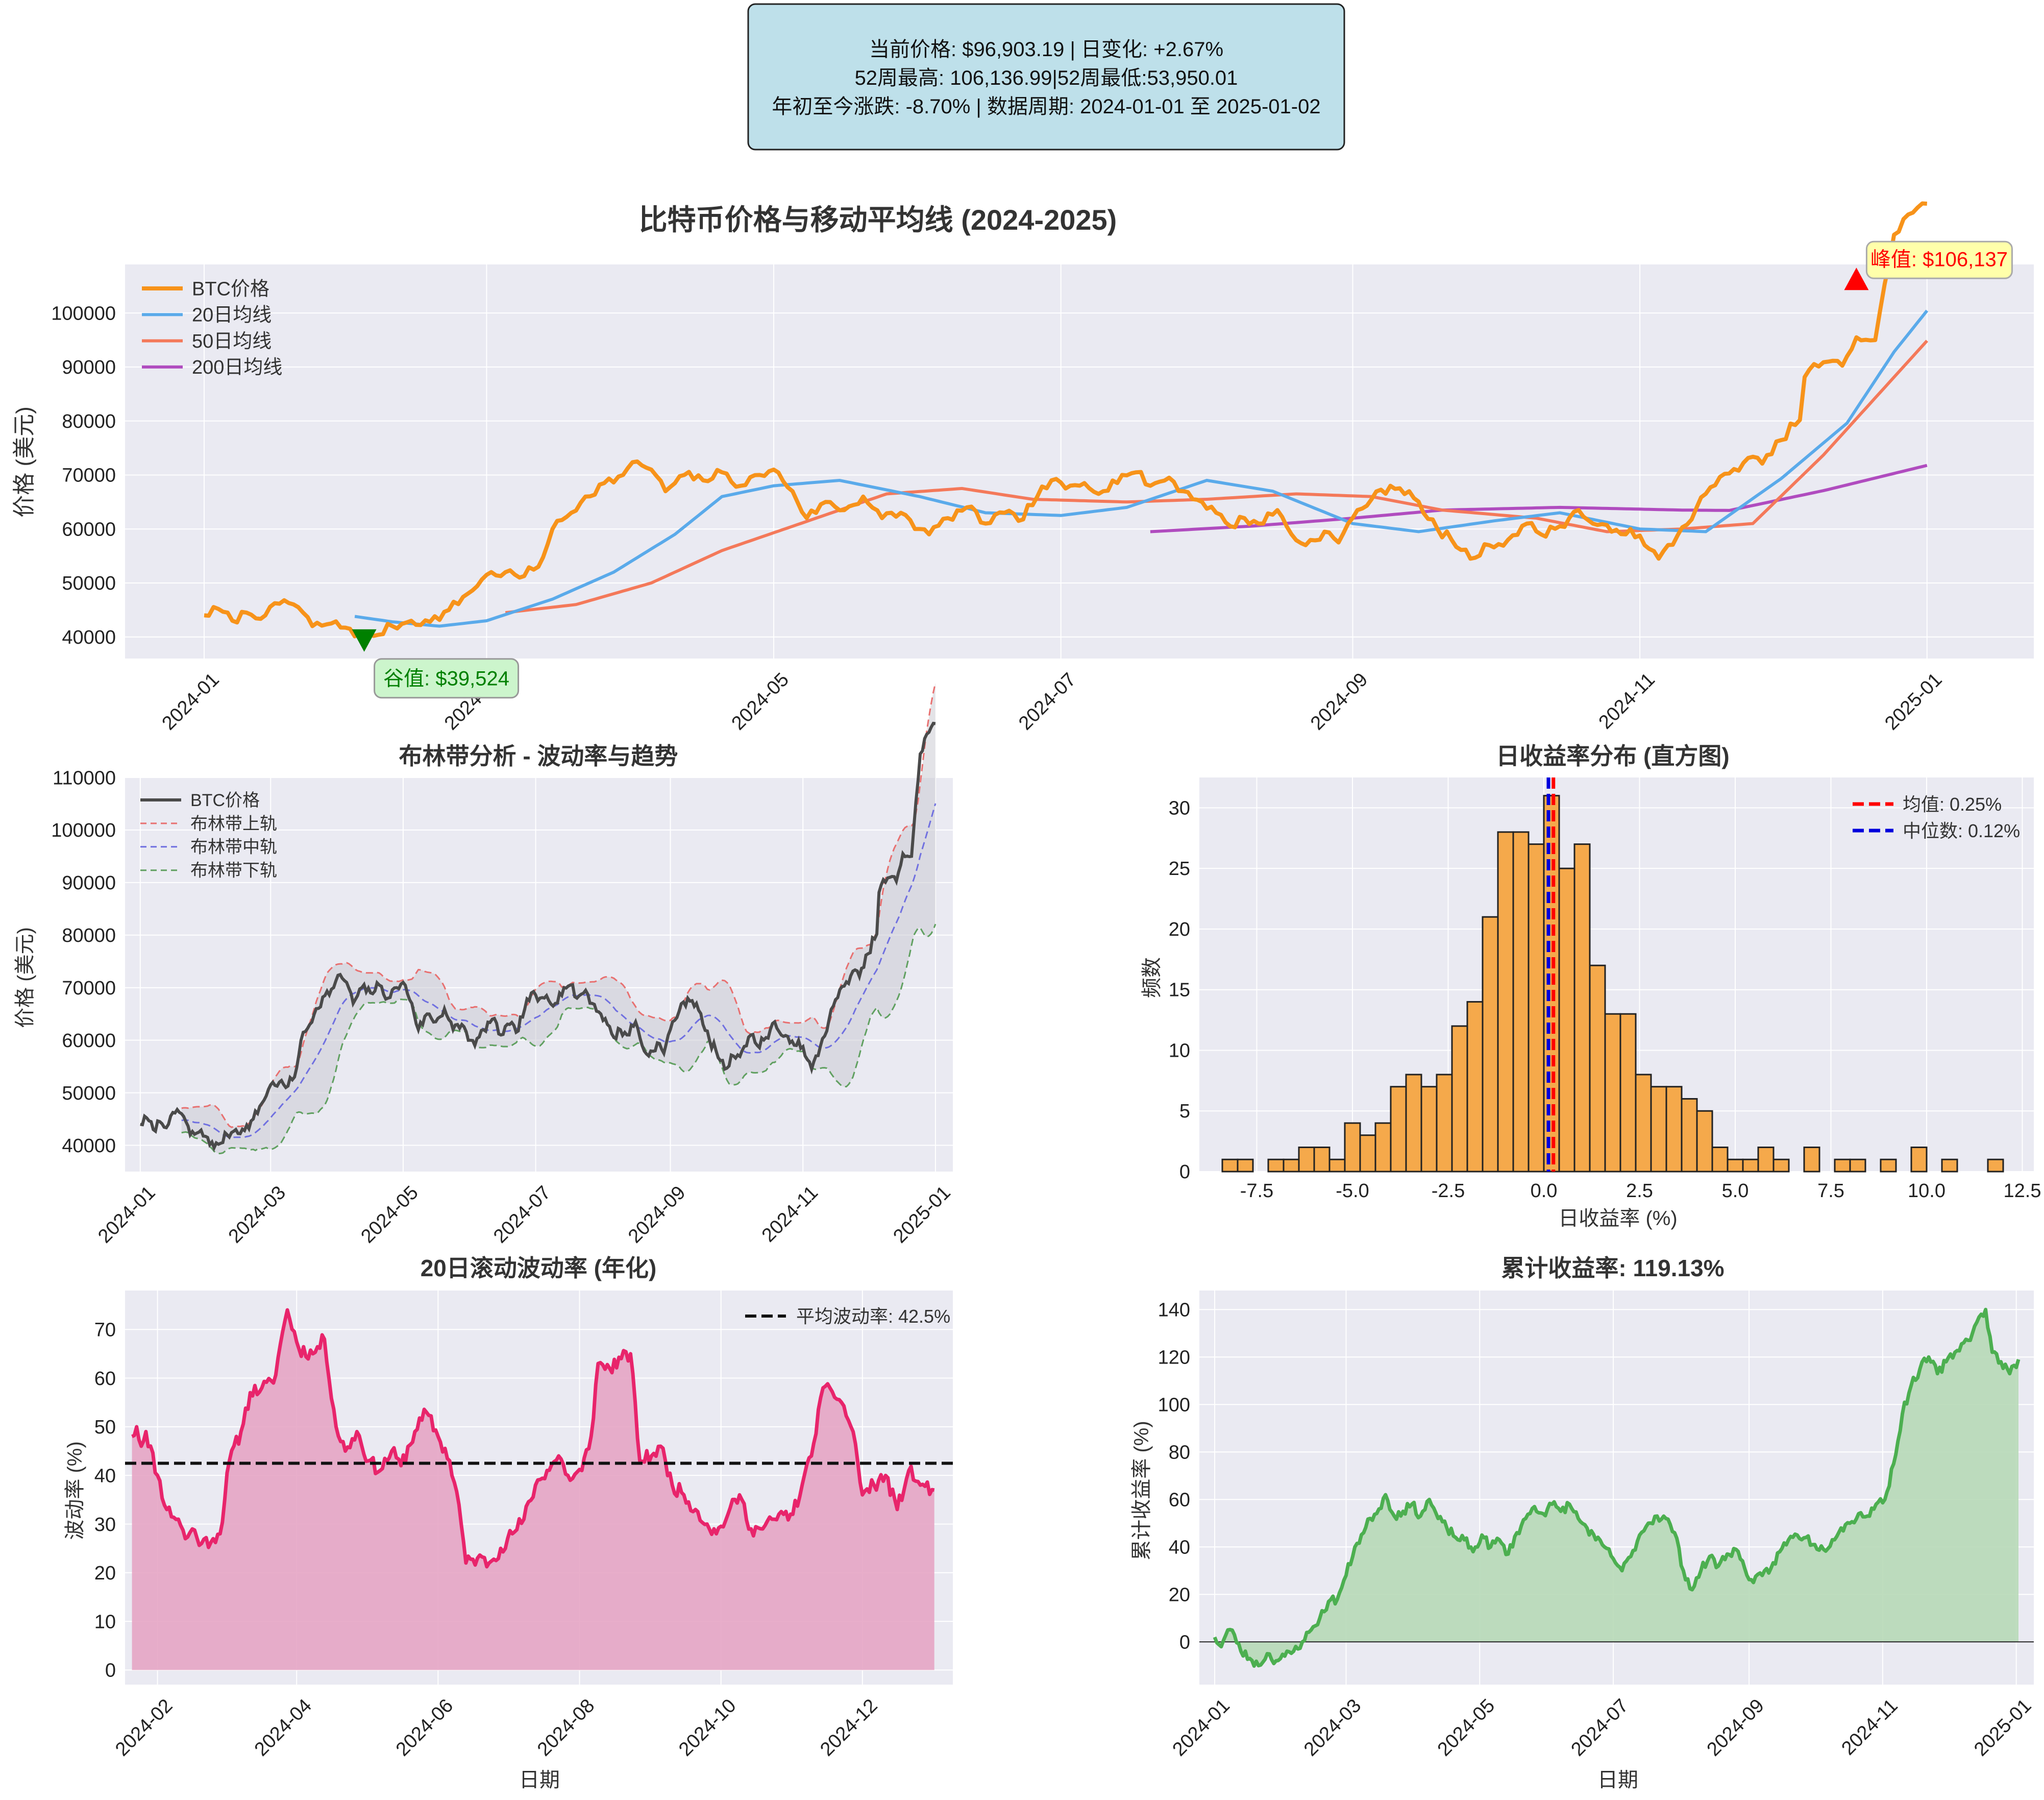  I want to click on bollinger-price-line, so click(538, 936).